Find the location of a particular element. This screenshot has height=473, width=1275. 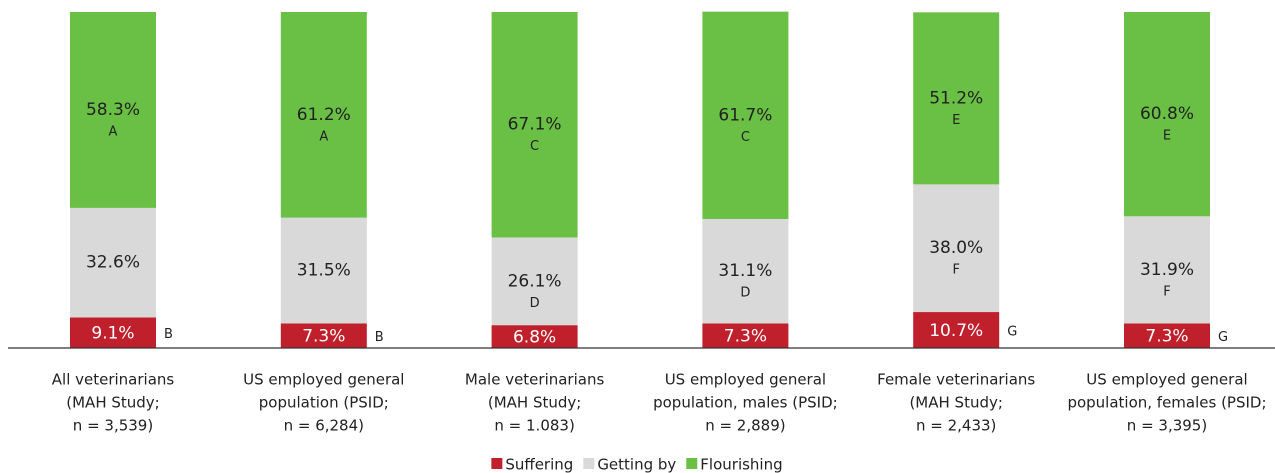

value-label: 67.1% is located at coordinates (535, 125).